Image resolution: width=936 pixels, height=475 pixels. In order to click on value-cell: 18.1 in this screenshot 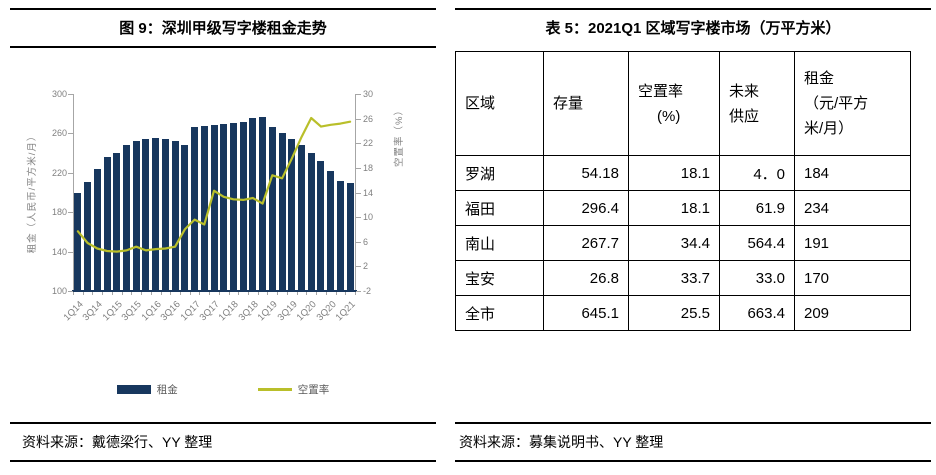, I will do `click(674, 173)`.